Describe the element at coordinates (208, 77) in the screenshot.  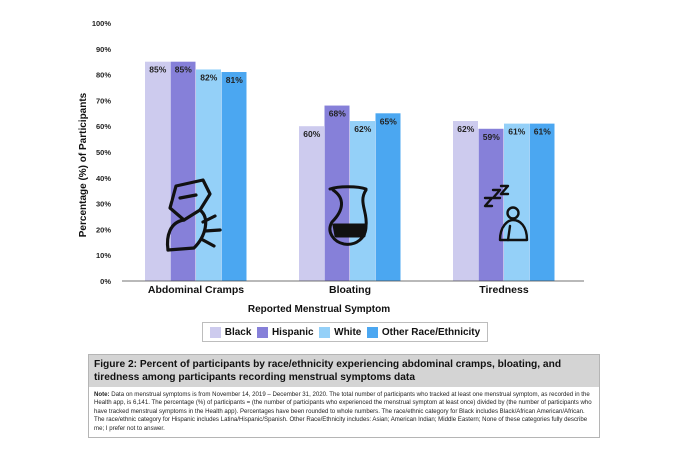
I see `bar-data-label: 82%` at that location.